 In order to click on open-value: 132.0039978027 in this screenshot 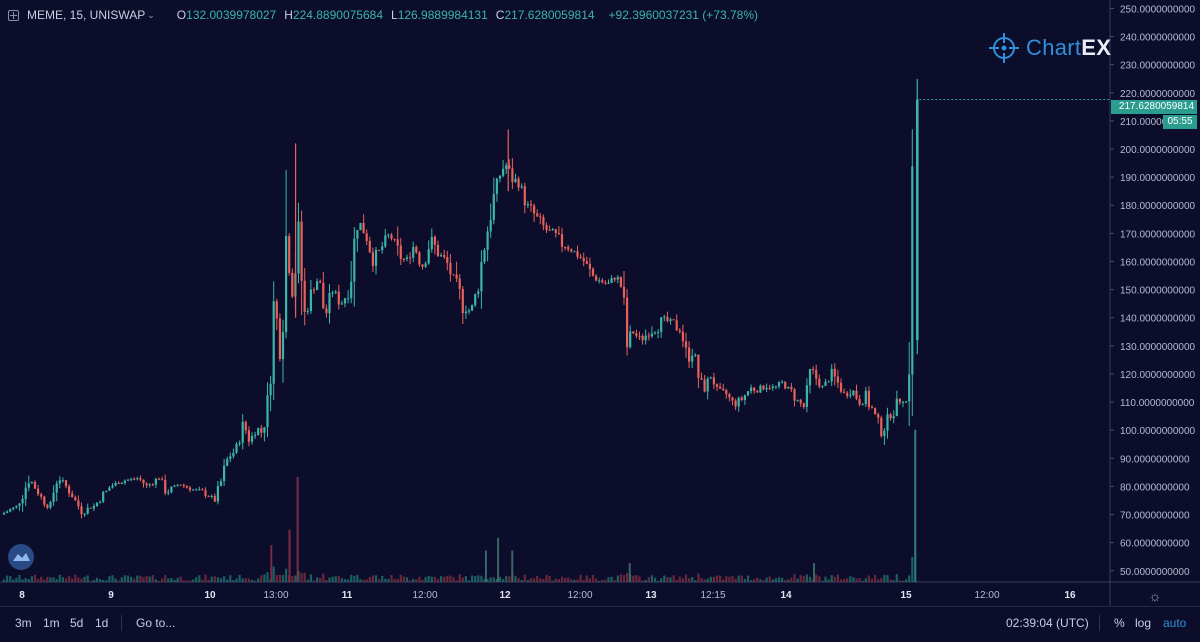, I will do `click(231, 15)`.